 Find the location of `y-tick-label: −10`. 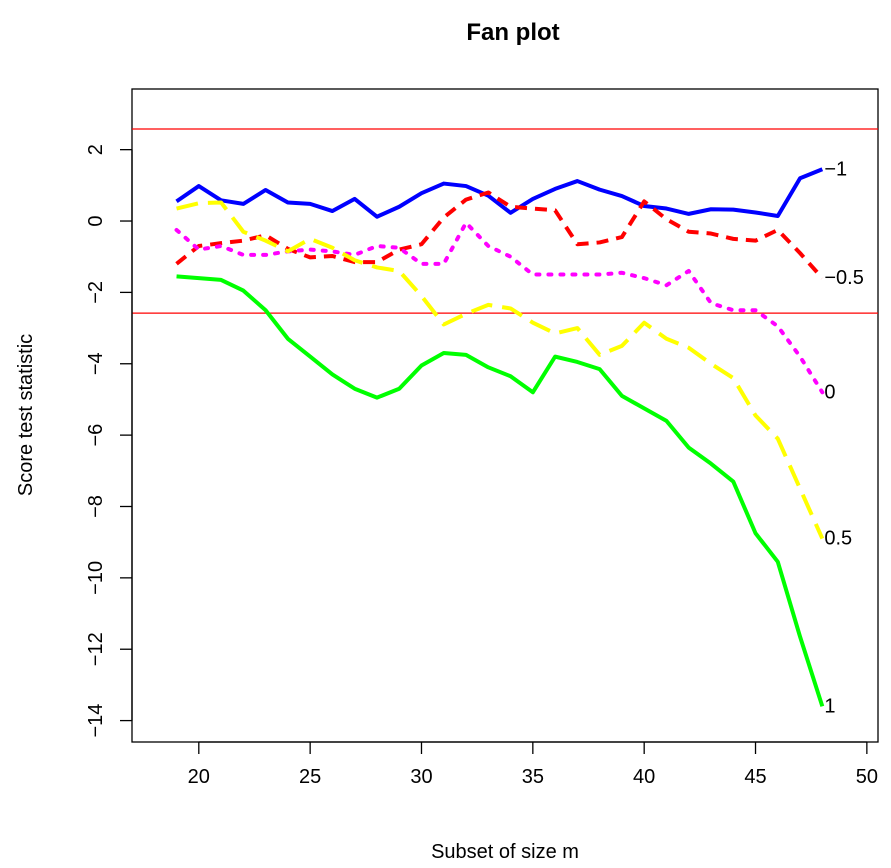

y-tick-label: −10 is located at coordinates (96, 578).